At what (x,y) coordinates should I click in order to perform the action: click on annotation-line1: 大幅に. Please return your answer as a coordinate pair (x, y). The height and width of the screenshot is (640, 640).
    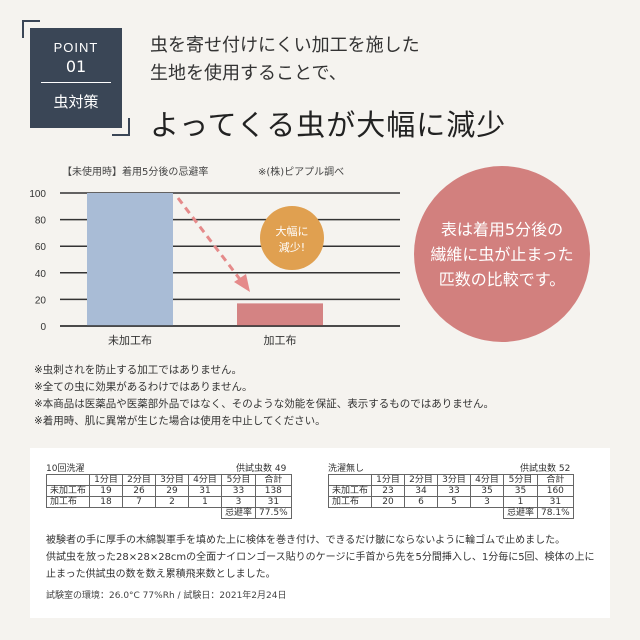
    Looking at the image, I should click on (292, 231).